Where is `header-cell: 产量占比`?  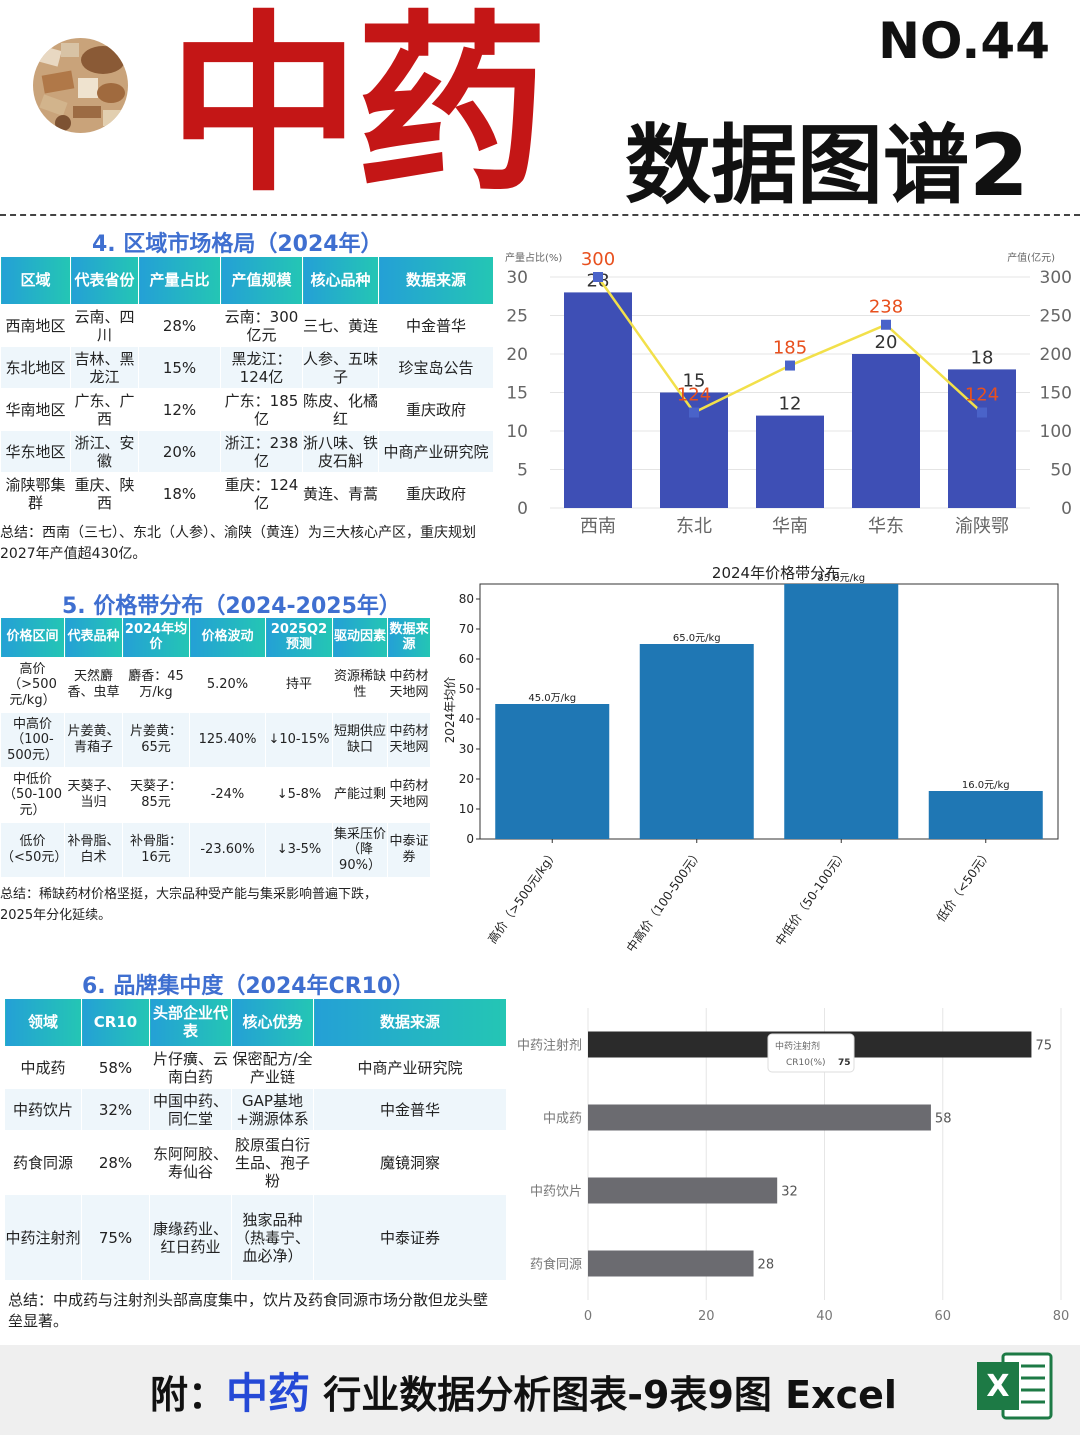 header-cell: 产量占比 is located at coordinates (179, 280).